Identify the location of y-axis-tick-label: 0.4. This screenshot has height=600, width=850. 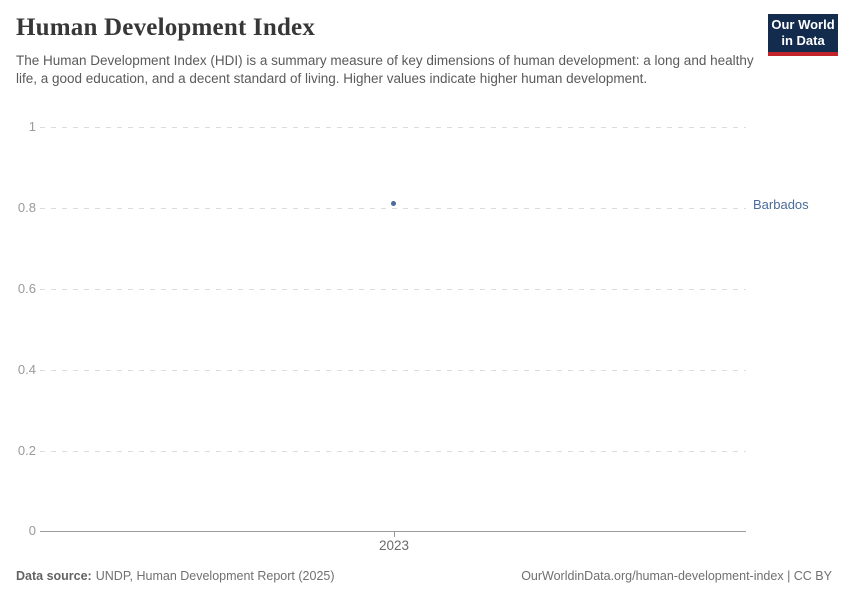
(26, 369).